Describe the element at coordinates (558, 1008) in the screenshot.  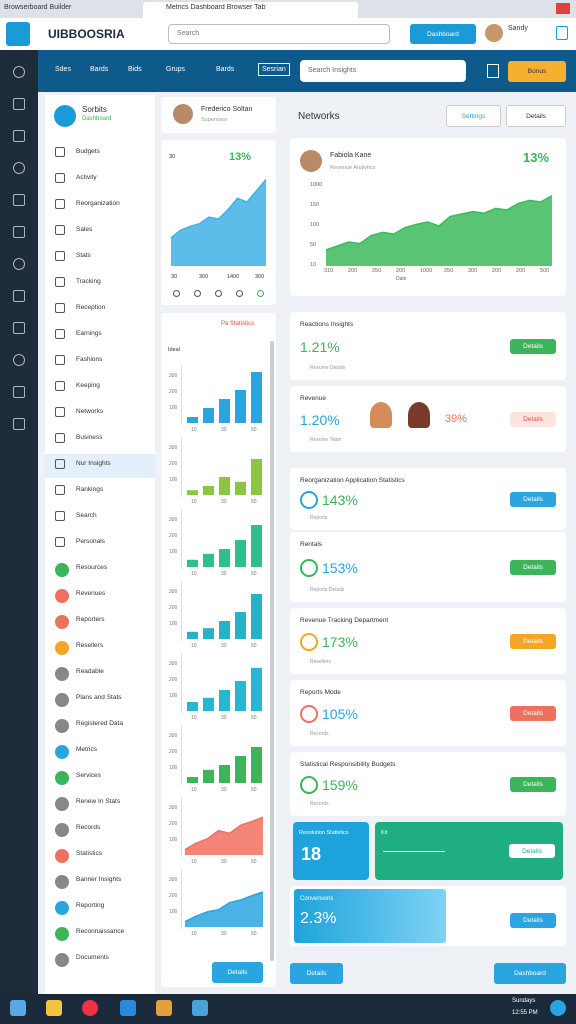
I see `tray-icon` at that location.